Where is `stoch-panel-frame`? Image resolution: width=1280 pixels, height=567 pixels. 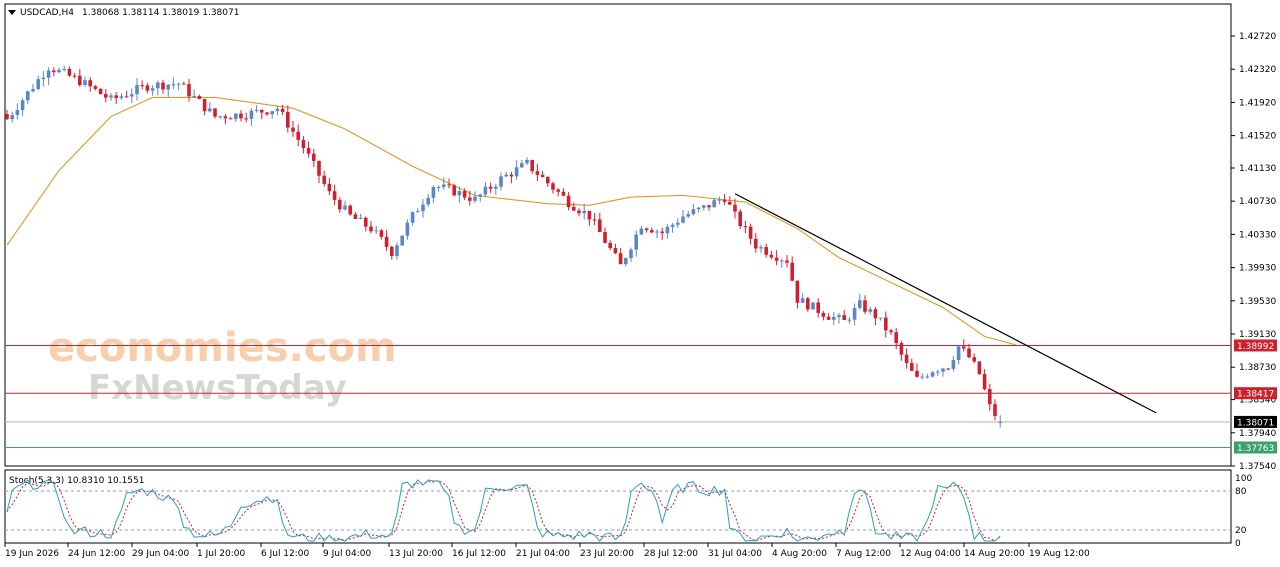 stoch-panel-frame is located at coordinates (618, 506).